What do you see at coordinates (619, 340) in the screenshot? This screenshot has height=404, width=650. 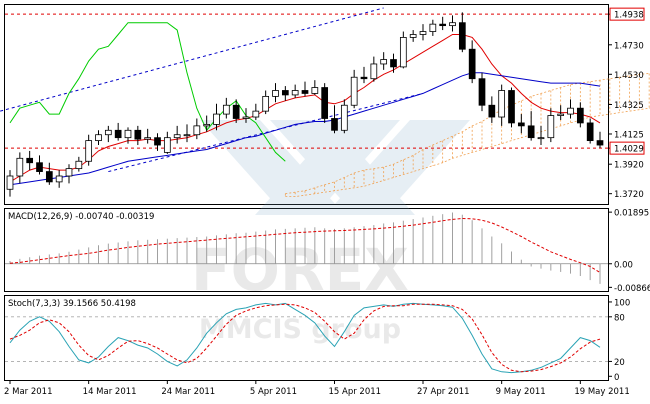 I see `stoch-axis: 100 80 20 0` at bounding box center [619, 340].